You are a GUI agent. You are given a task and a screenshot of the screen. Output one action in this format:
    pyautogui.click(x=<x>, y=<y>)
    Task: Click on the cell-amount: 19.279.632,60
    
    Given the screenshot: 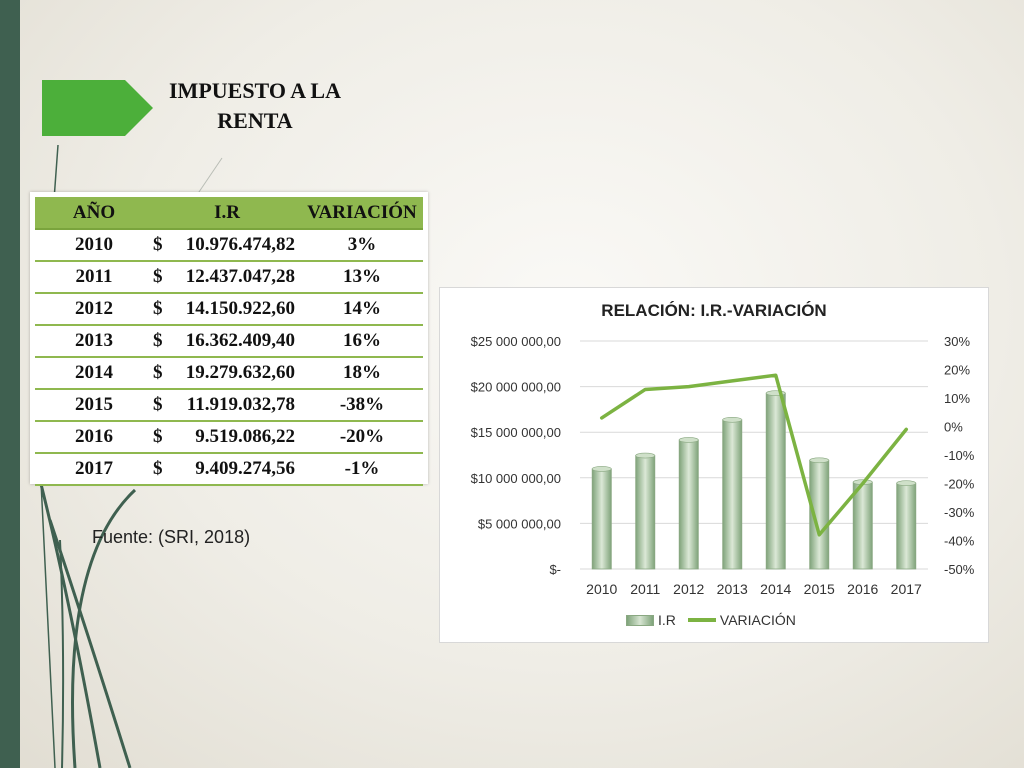 What is the action you would take?
    pyautogui.click(x=239, y=373)
    